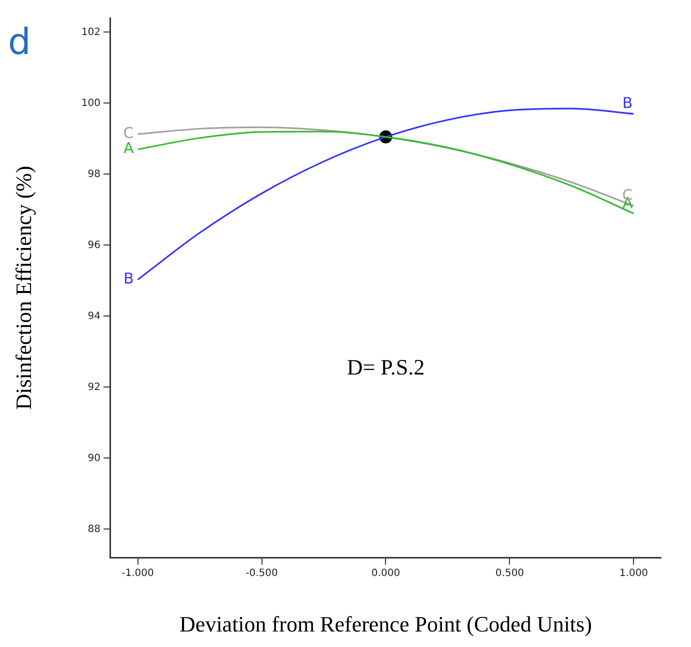  I want to click on x-tick-label: 1.000, so click(633, 574).